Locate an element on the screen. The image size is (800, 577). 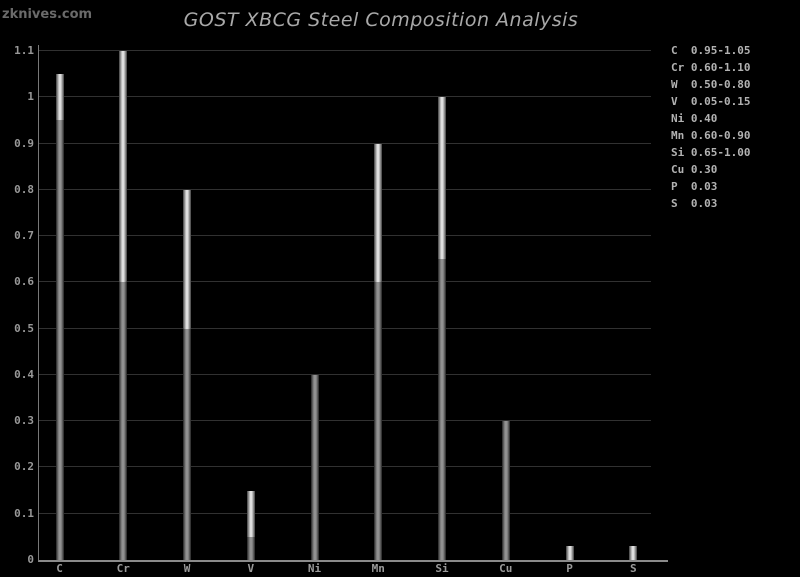
bar-base-Cr is located at coordinates (123, 421).